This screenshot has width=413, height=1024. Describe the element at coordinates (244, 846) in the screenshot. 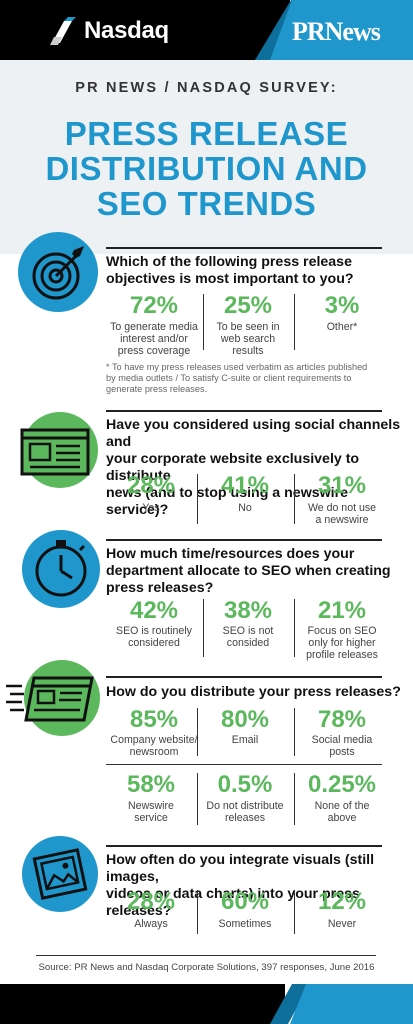

I see `q5-rule` at that location.